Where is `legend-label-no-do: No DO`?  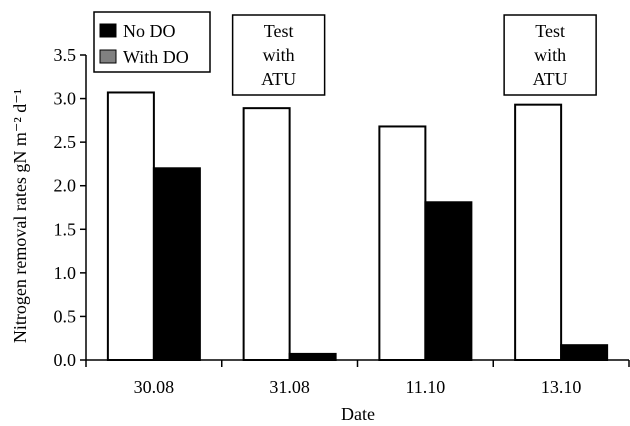 legend-label-no-do: No DO is located at coordinates (149, 31).